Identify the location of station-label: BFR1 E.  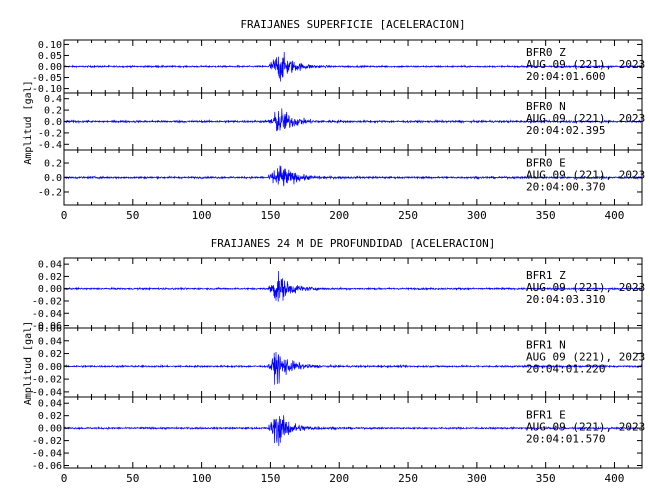
(546, 414).